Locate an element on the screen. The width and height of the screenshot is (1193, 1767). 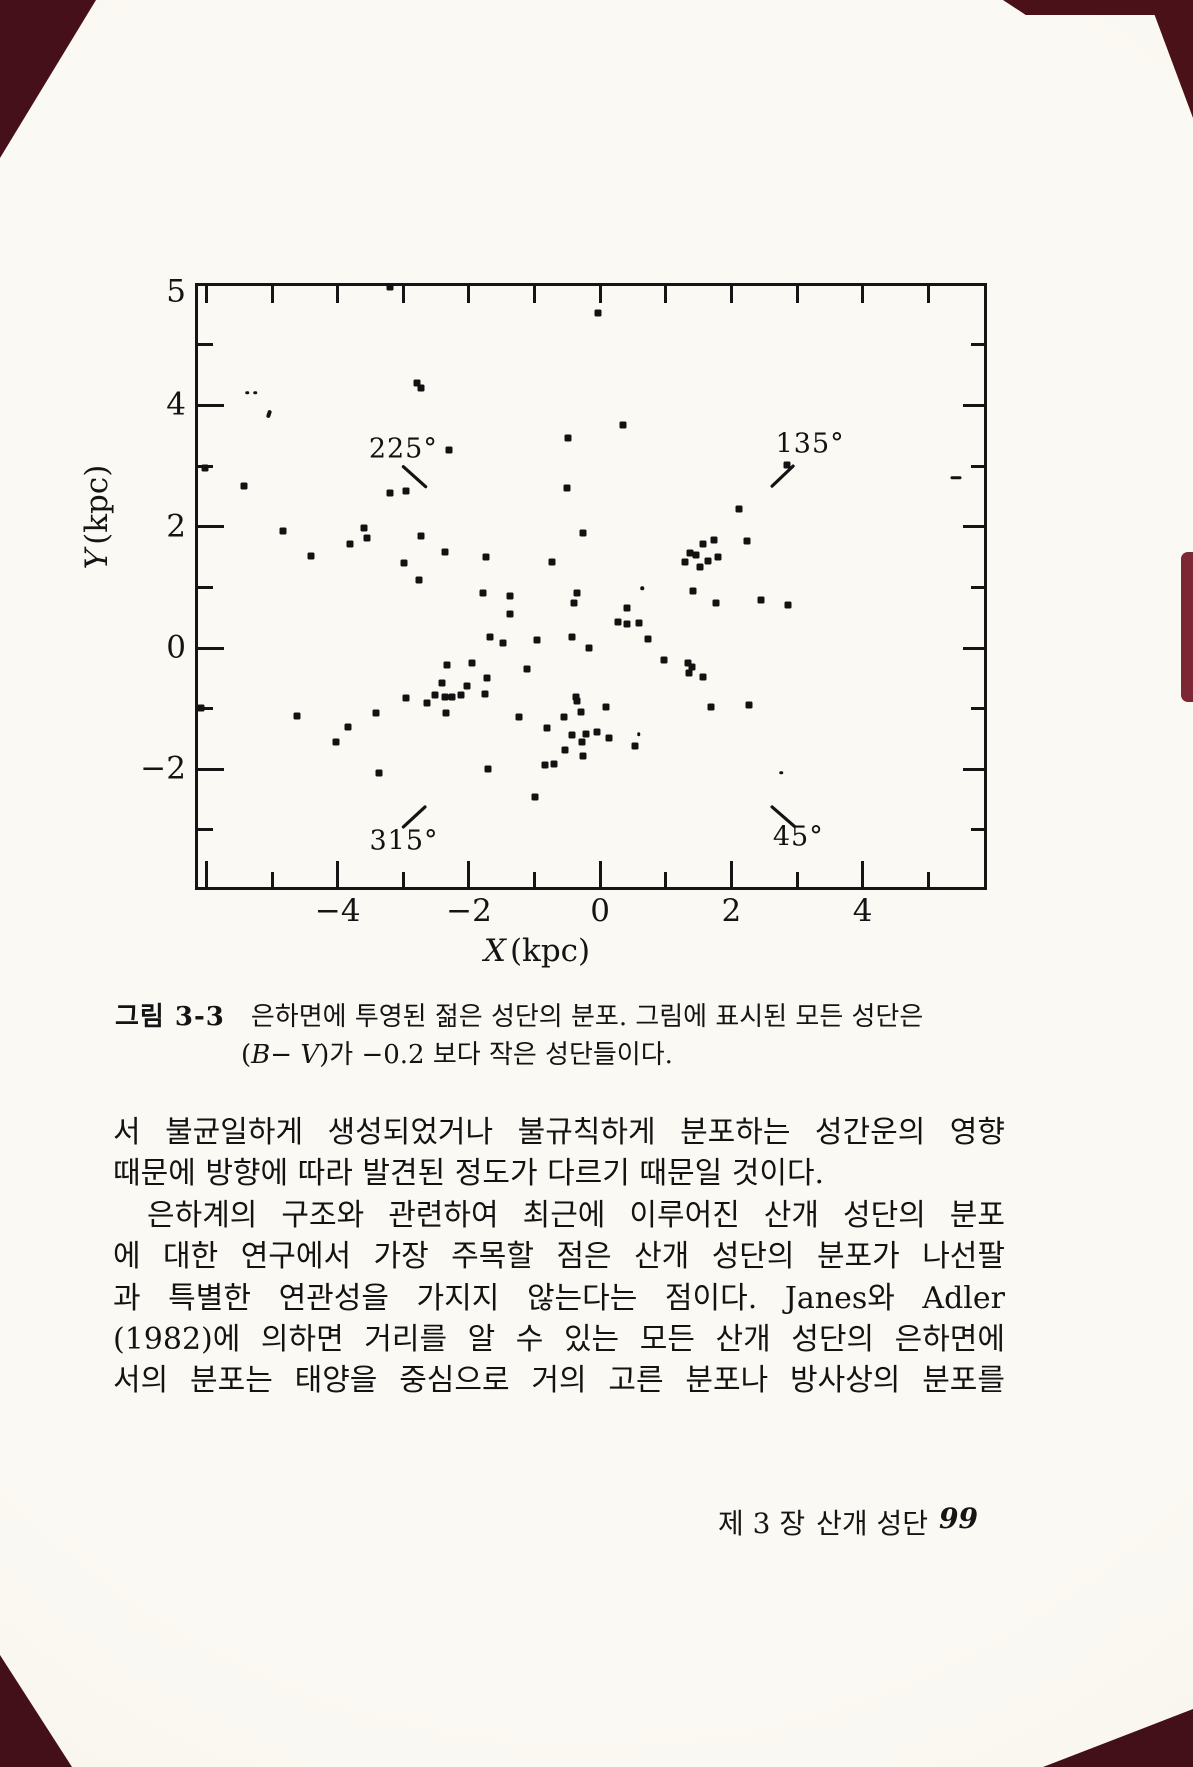
footer-chapter: 제 3 장 is located at coordinates (762, 1523).